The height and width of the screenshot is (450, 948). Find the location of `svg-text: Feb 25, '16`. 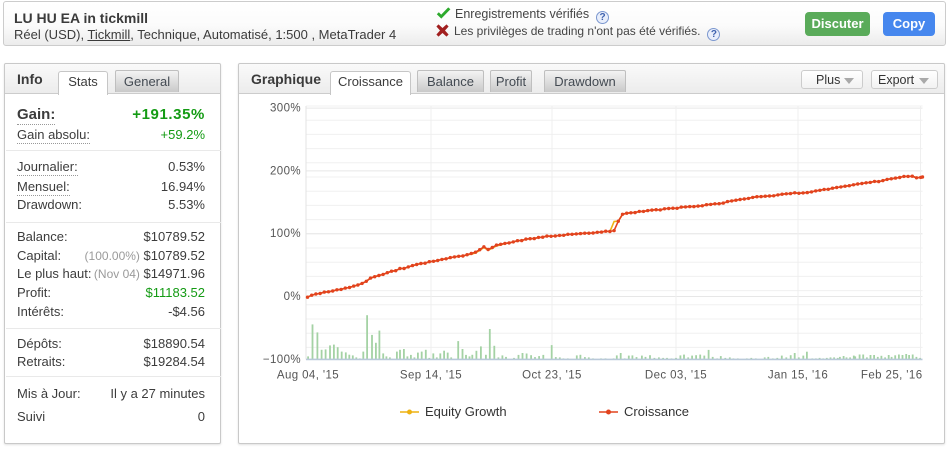

svg-text: Feb 25, '16 is located at coordinates (892, 376).